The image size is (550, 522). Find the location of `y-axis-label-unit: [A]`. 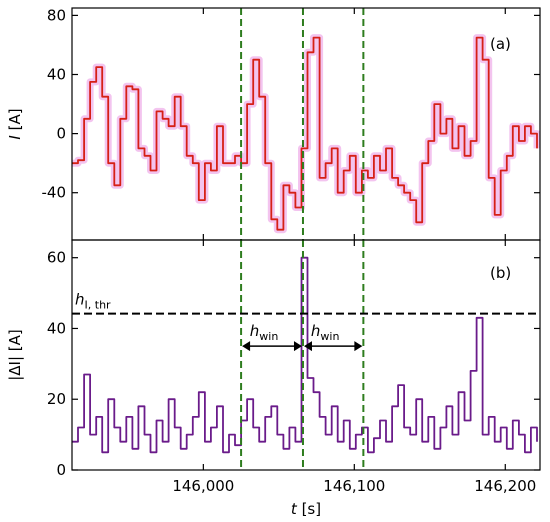

y-axis-label-unit: [A] is located at coordinates (15, 121).